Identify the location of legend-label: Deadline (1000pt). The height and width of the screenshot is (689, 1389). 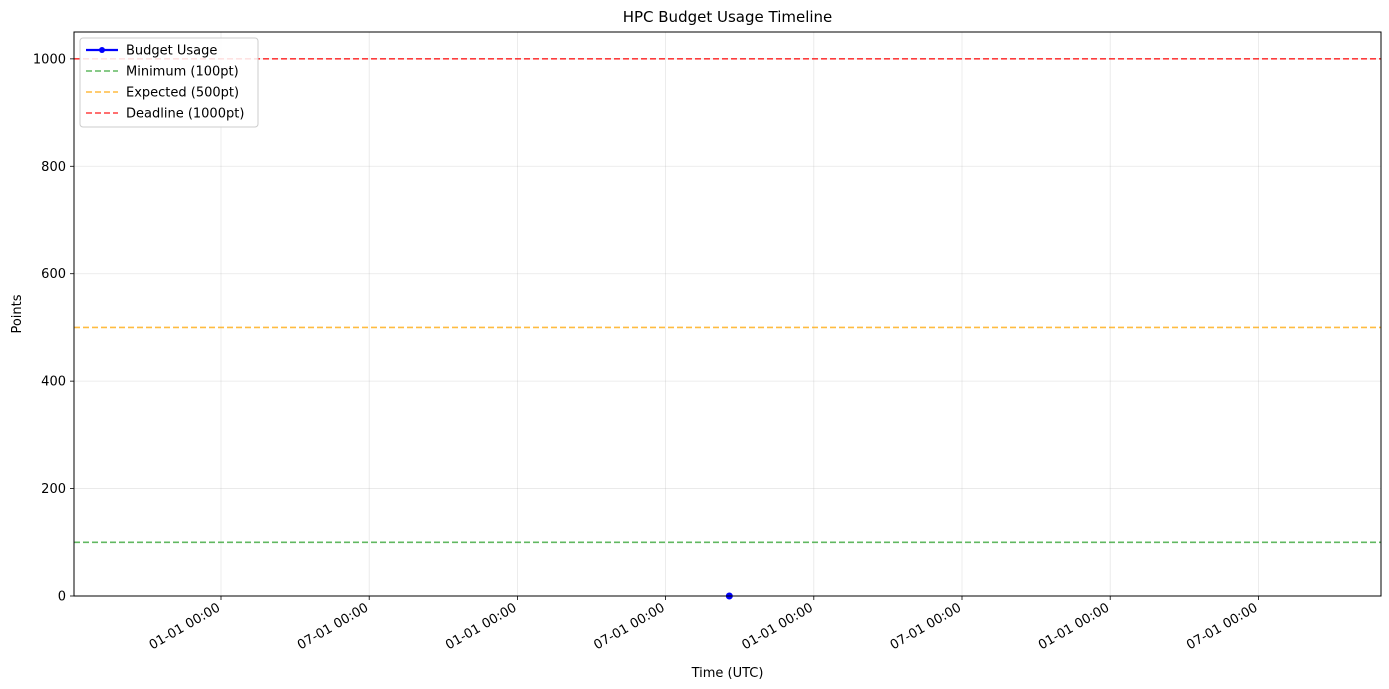
(185, 114).